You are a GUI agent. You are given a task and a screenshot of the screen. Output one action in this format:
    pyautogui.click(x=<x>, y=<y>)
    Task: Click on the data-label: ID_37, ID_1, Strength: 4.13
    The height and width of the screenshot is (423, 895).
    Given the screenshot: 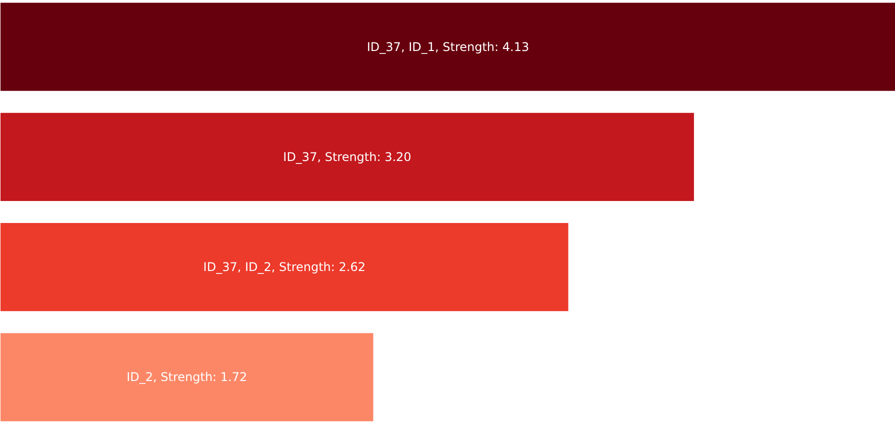 What is the action you would take?
    pyautogui.click(x=448, y=47)
    